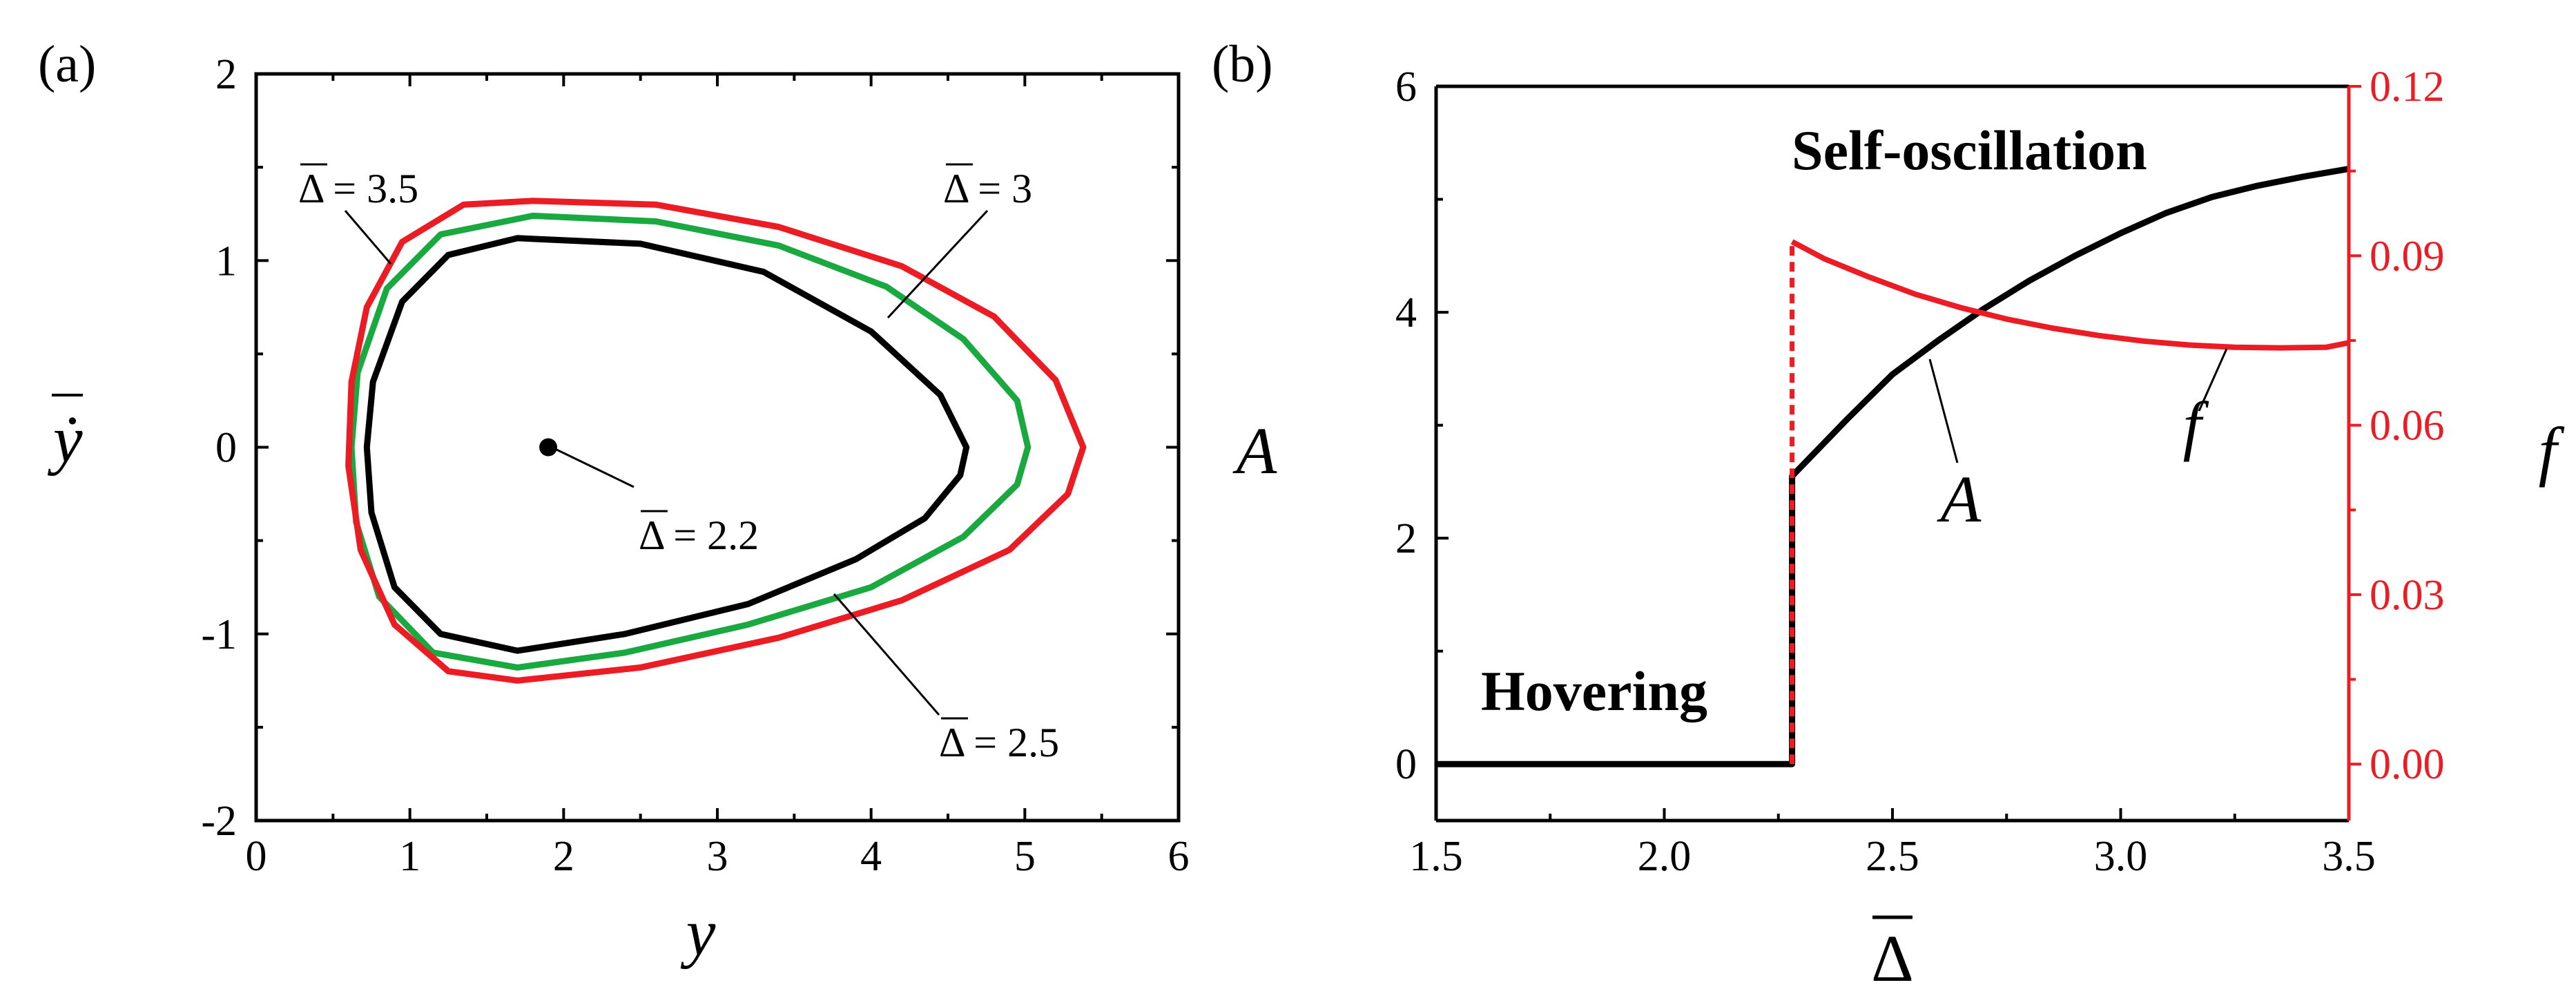 This screenshot has height=1005, width=2576. What do you see at coordinates (67, 64) in the screenshot?
I see `panel-a-label: (a)` at bounding box center [67, 64].